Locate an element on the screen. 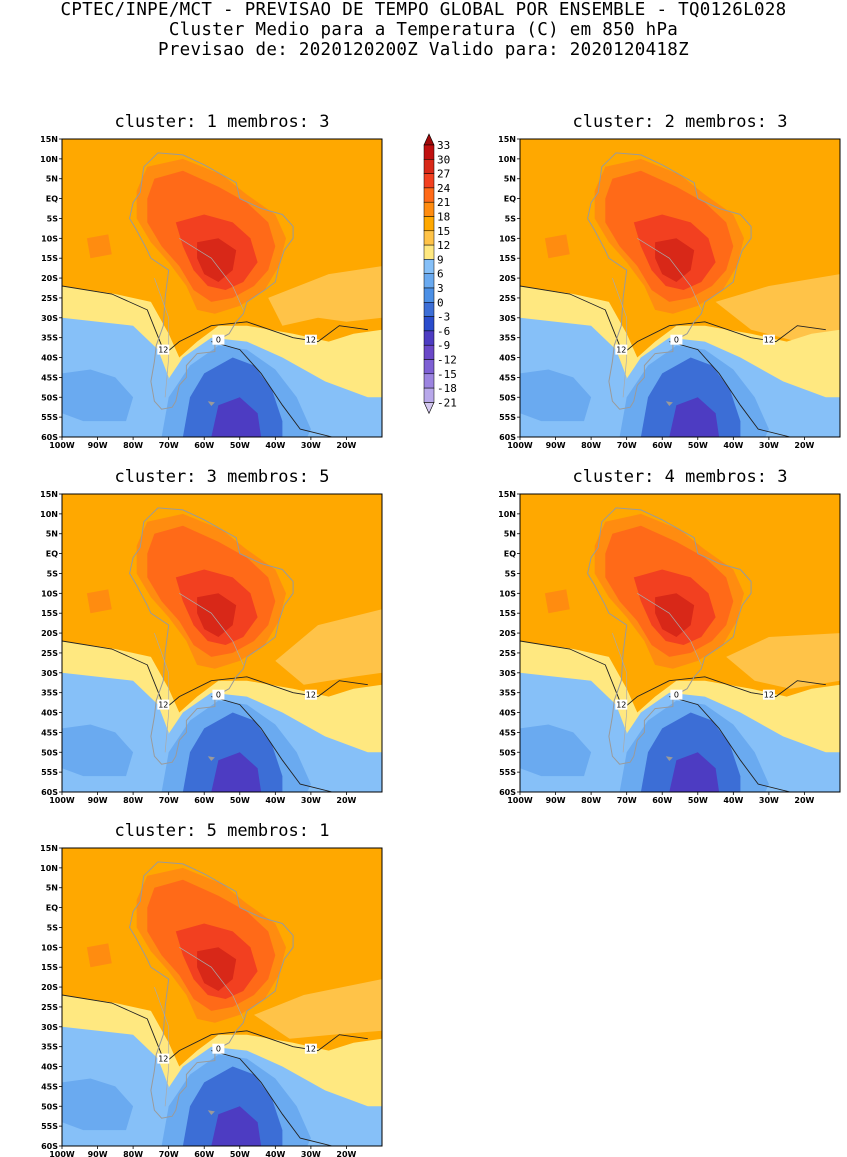 The height and width of the screenshot is (1157, 847). panel-2-lon-label-5: 50W is located at coordinates (698, 445).